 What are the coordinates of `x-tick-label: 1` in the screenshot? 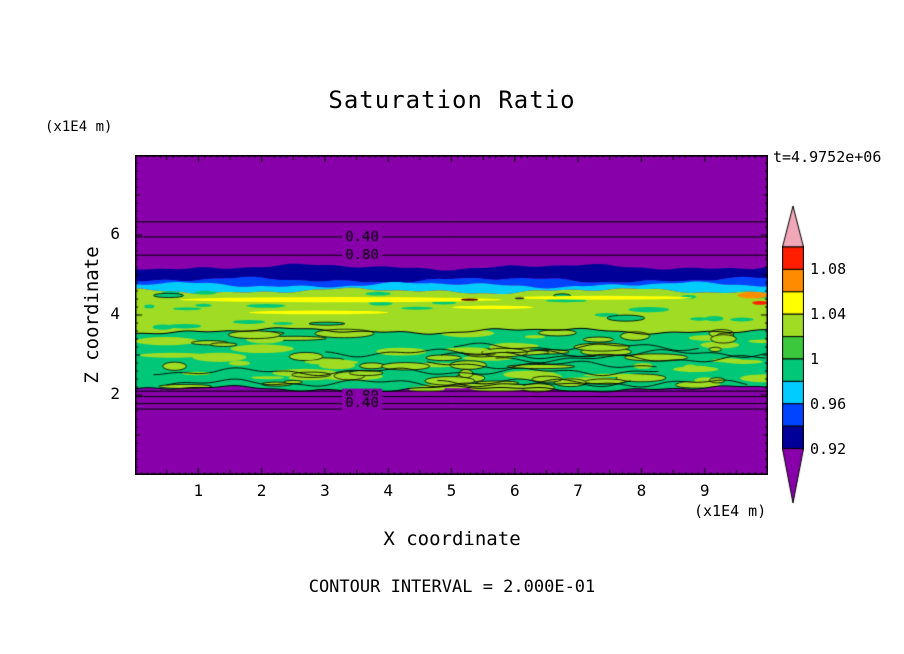 It's located at (198, 490).